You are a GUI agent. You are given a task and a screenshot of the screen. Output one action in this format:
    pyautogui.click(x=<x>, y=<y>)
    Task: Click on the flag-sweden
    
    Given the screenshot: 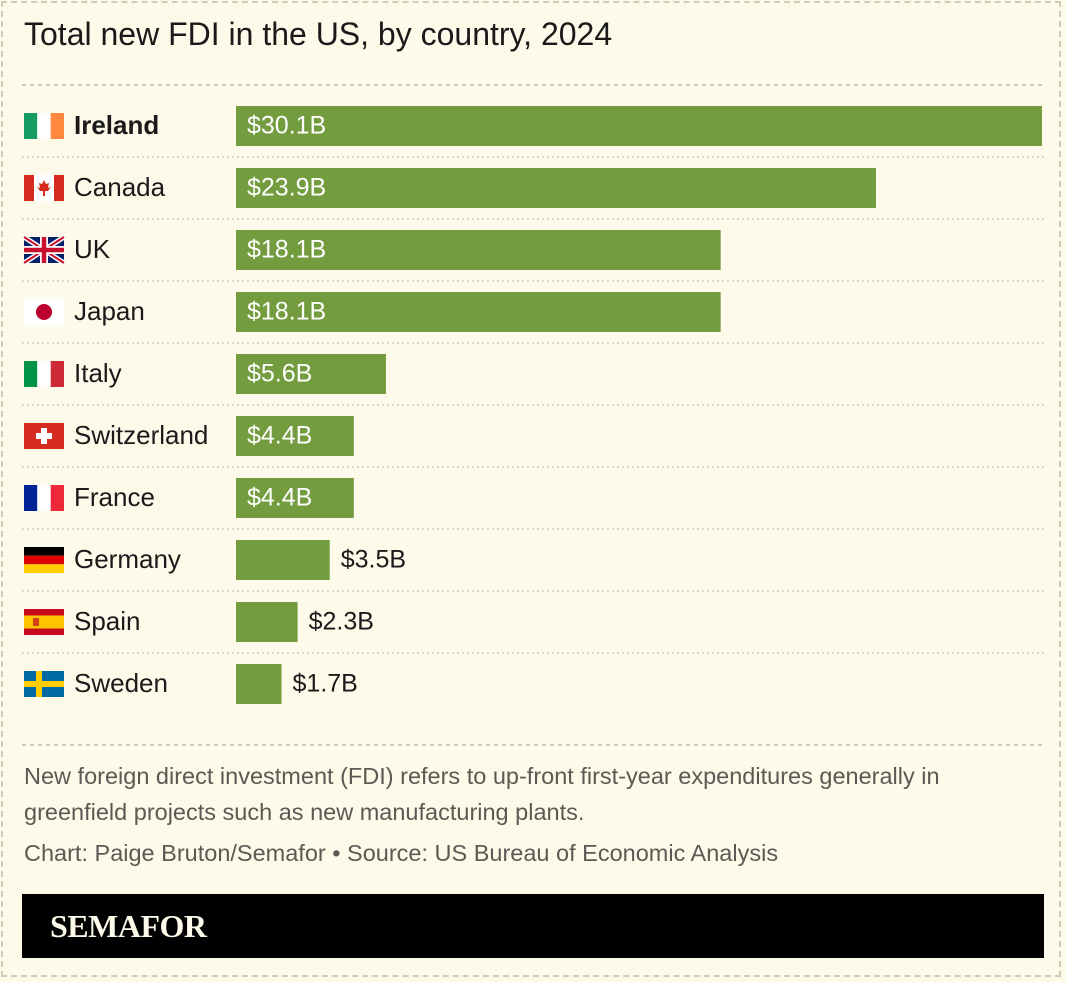 What is the action you would take?
    pyautogui.click(x=44, y=684)
    